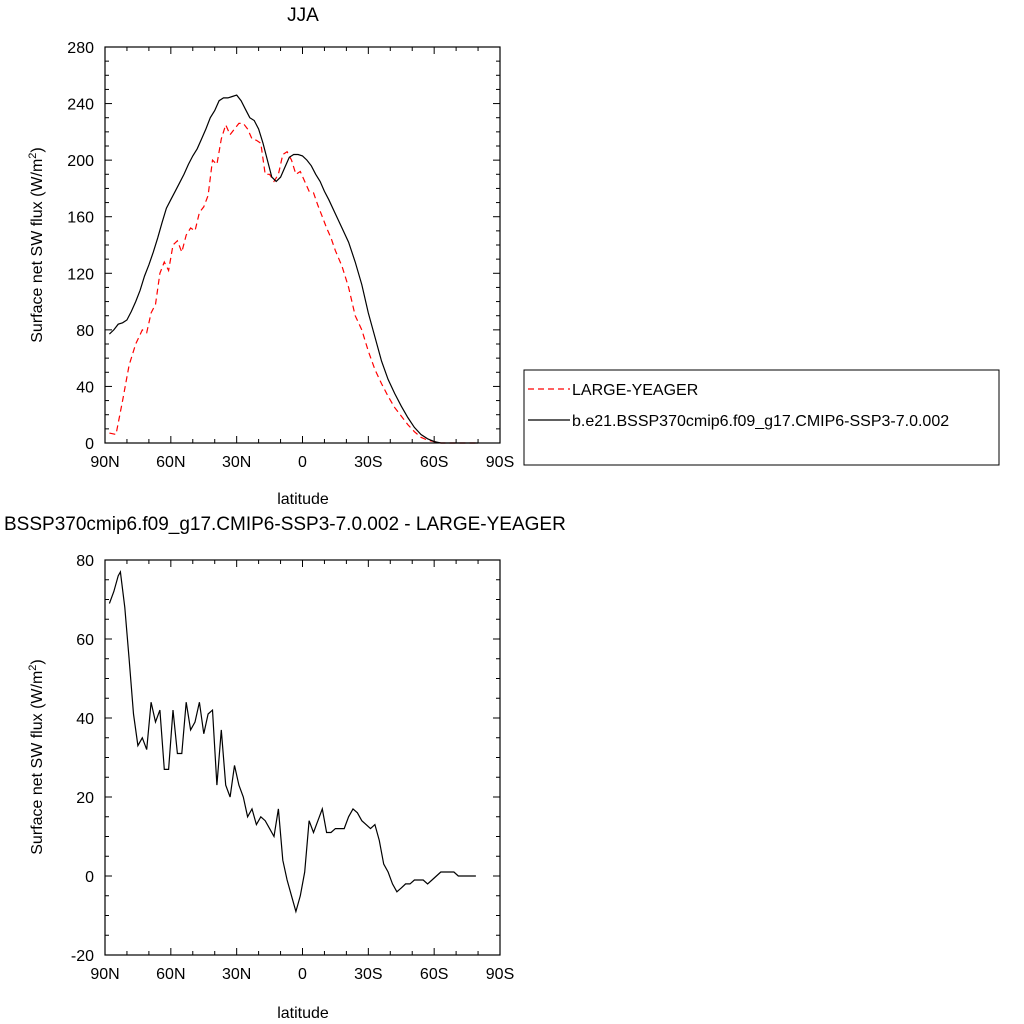 The width and height of the screenshot is (1024, 1024). I want to click on bottom-x-axis-label: latitude, so click(303, 1013).